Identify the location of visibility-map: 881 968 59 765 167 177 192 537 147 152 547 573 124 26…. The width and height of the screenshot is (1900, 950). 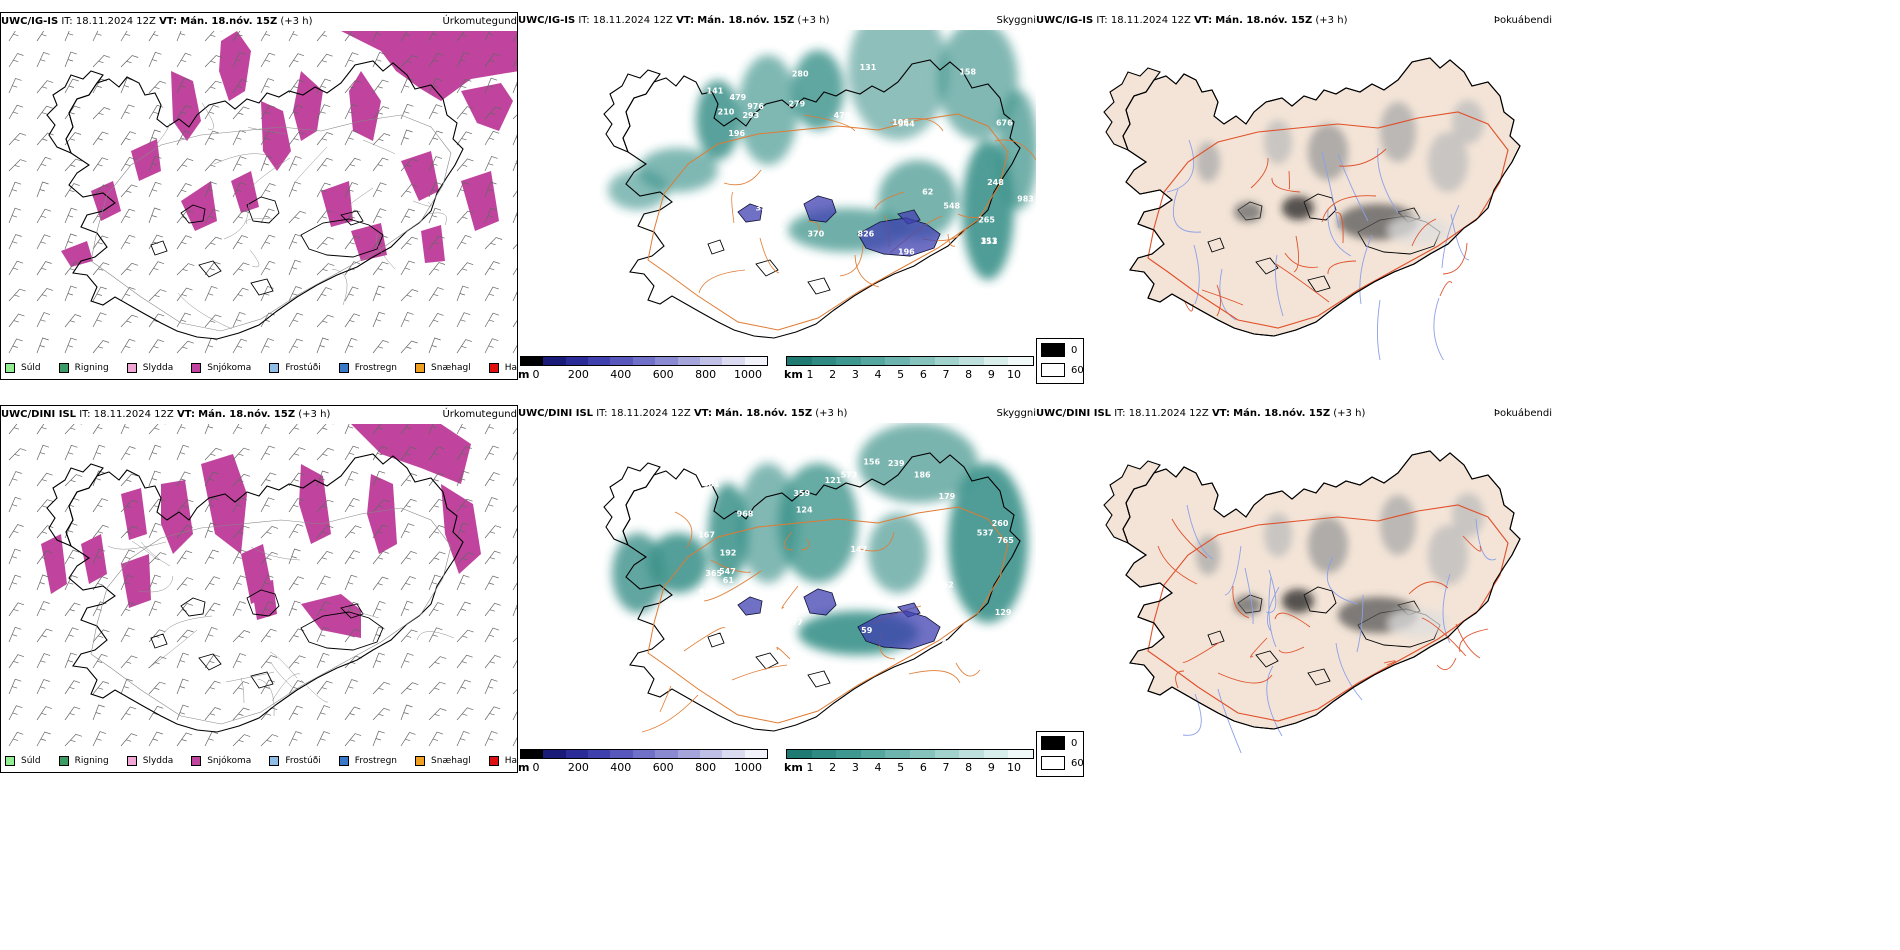
(777, 583).